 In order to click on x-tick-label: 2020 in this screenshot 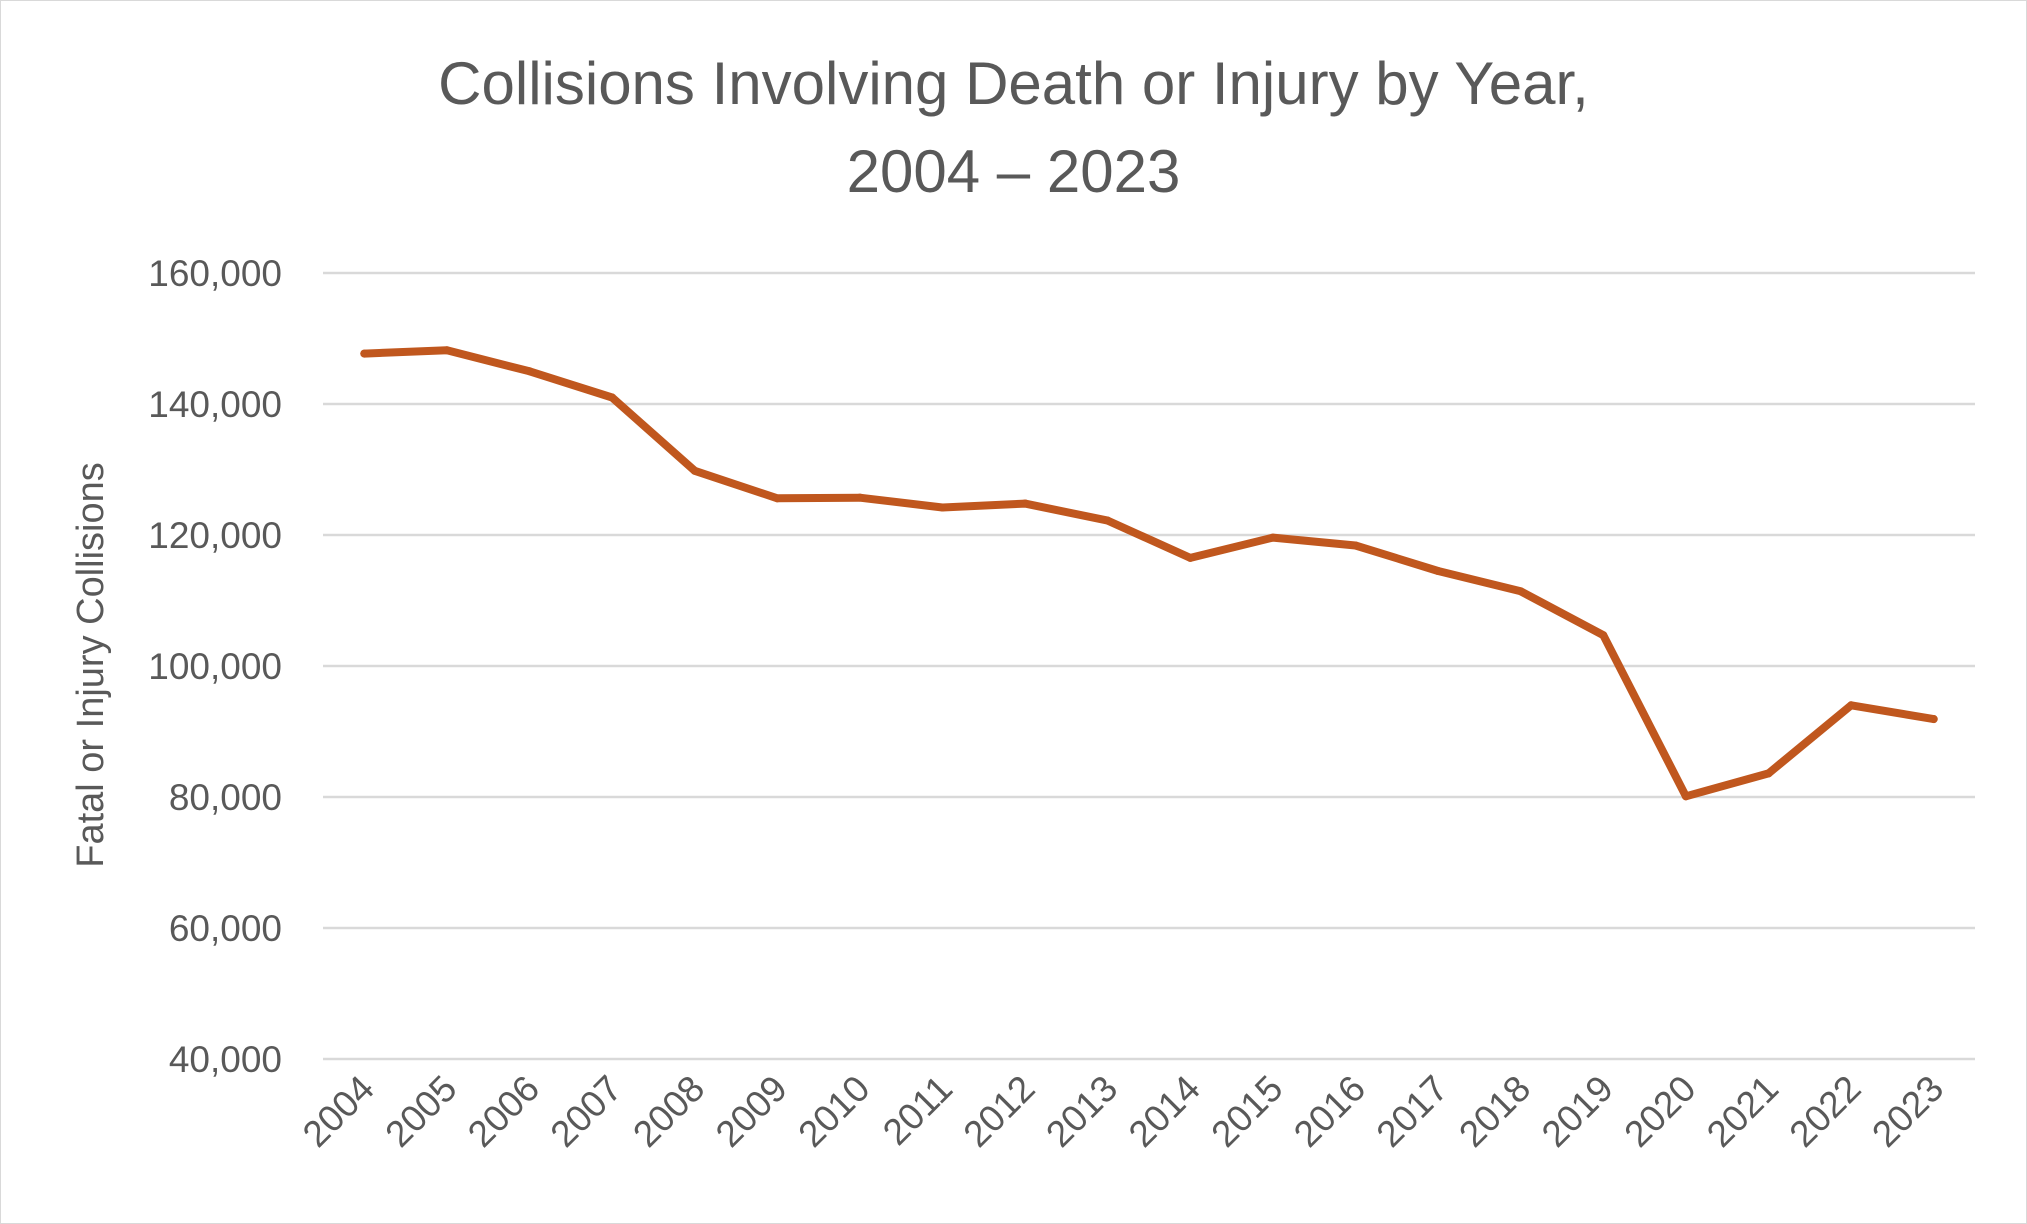, I will do `click(1659, 1111)`.